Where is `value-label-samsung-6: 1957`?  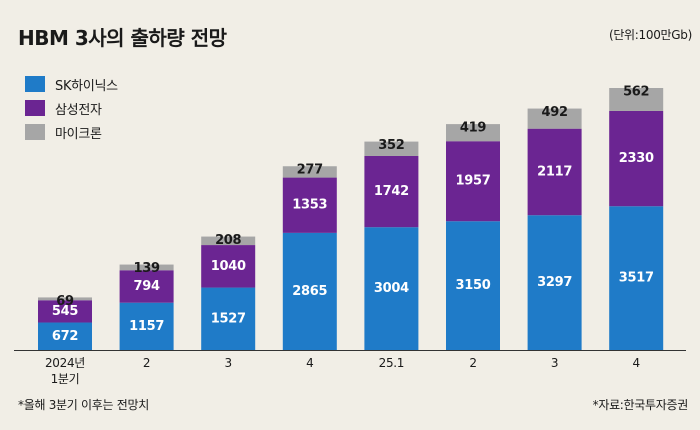 value-label-samsung-6: 1957 is located at coordinates (473, 181).